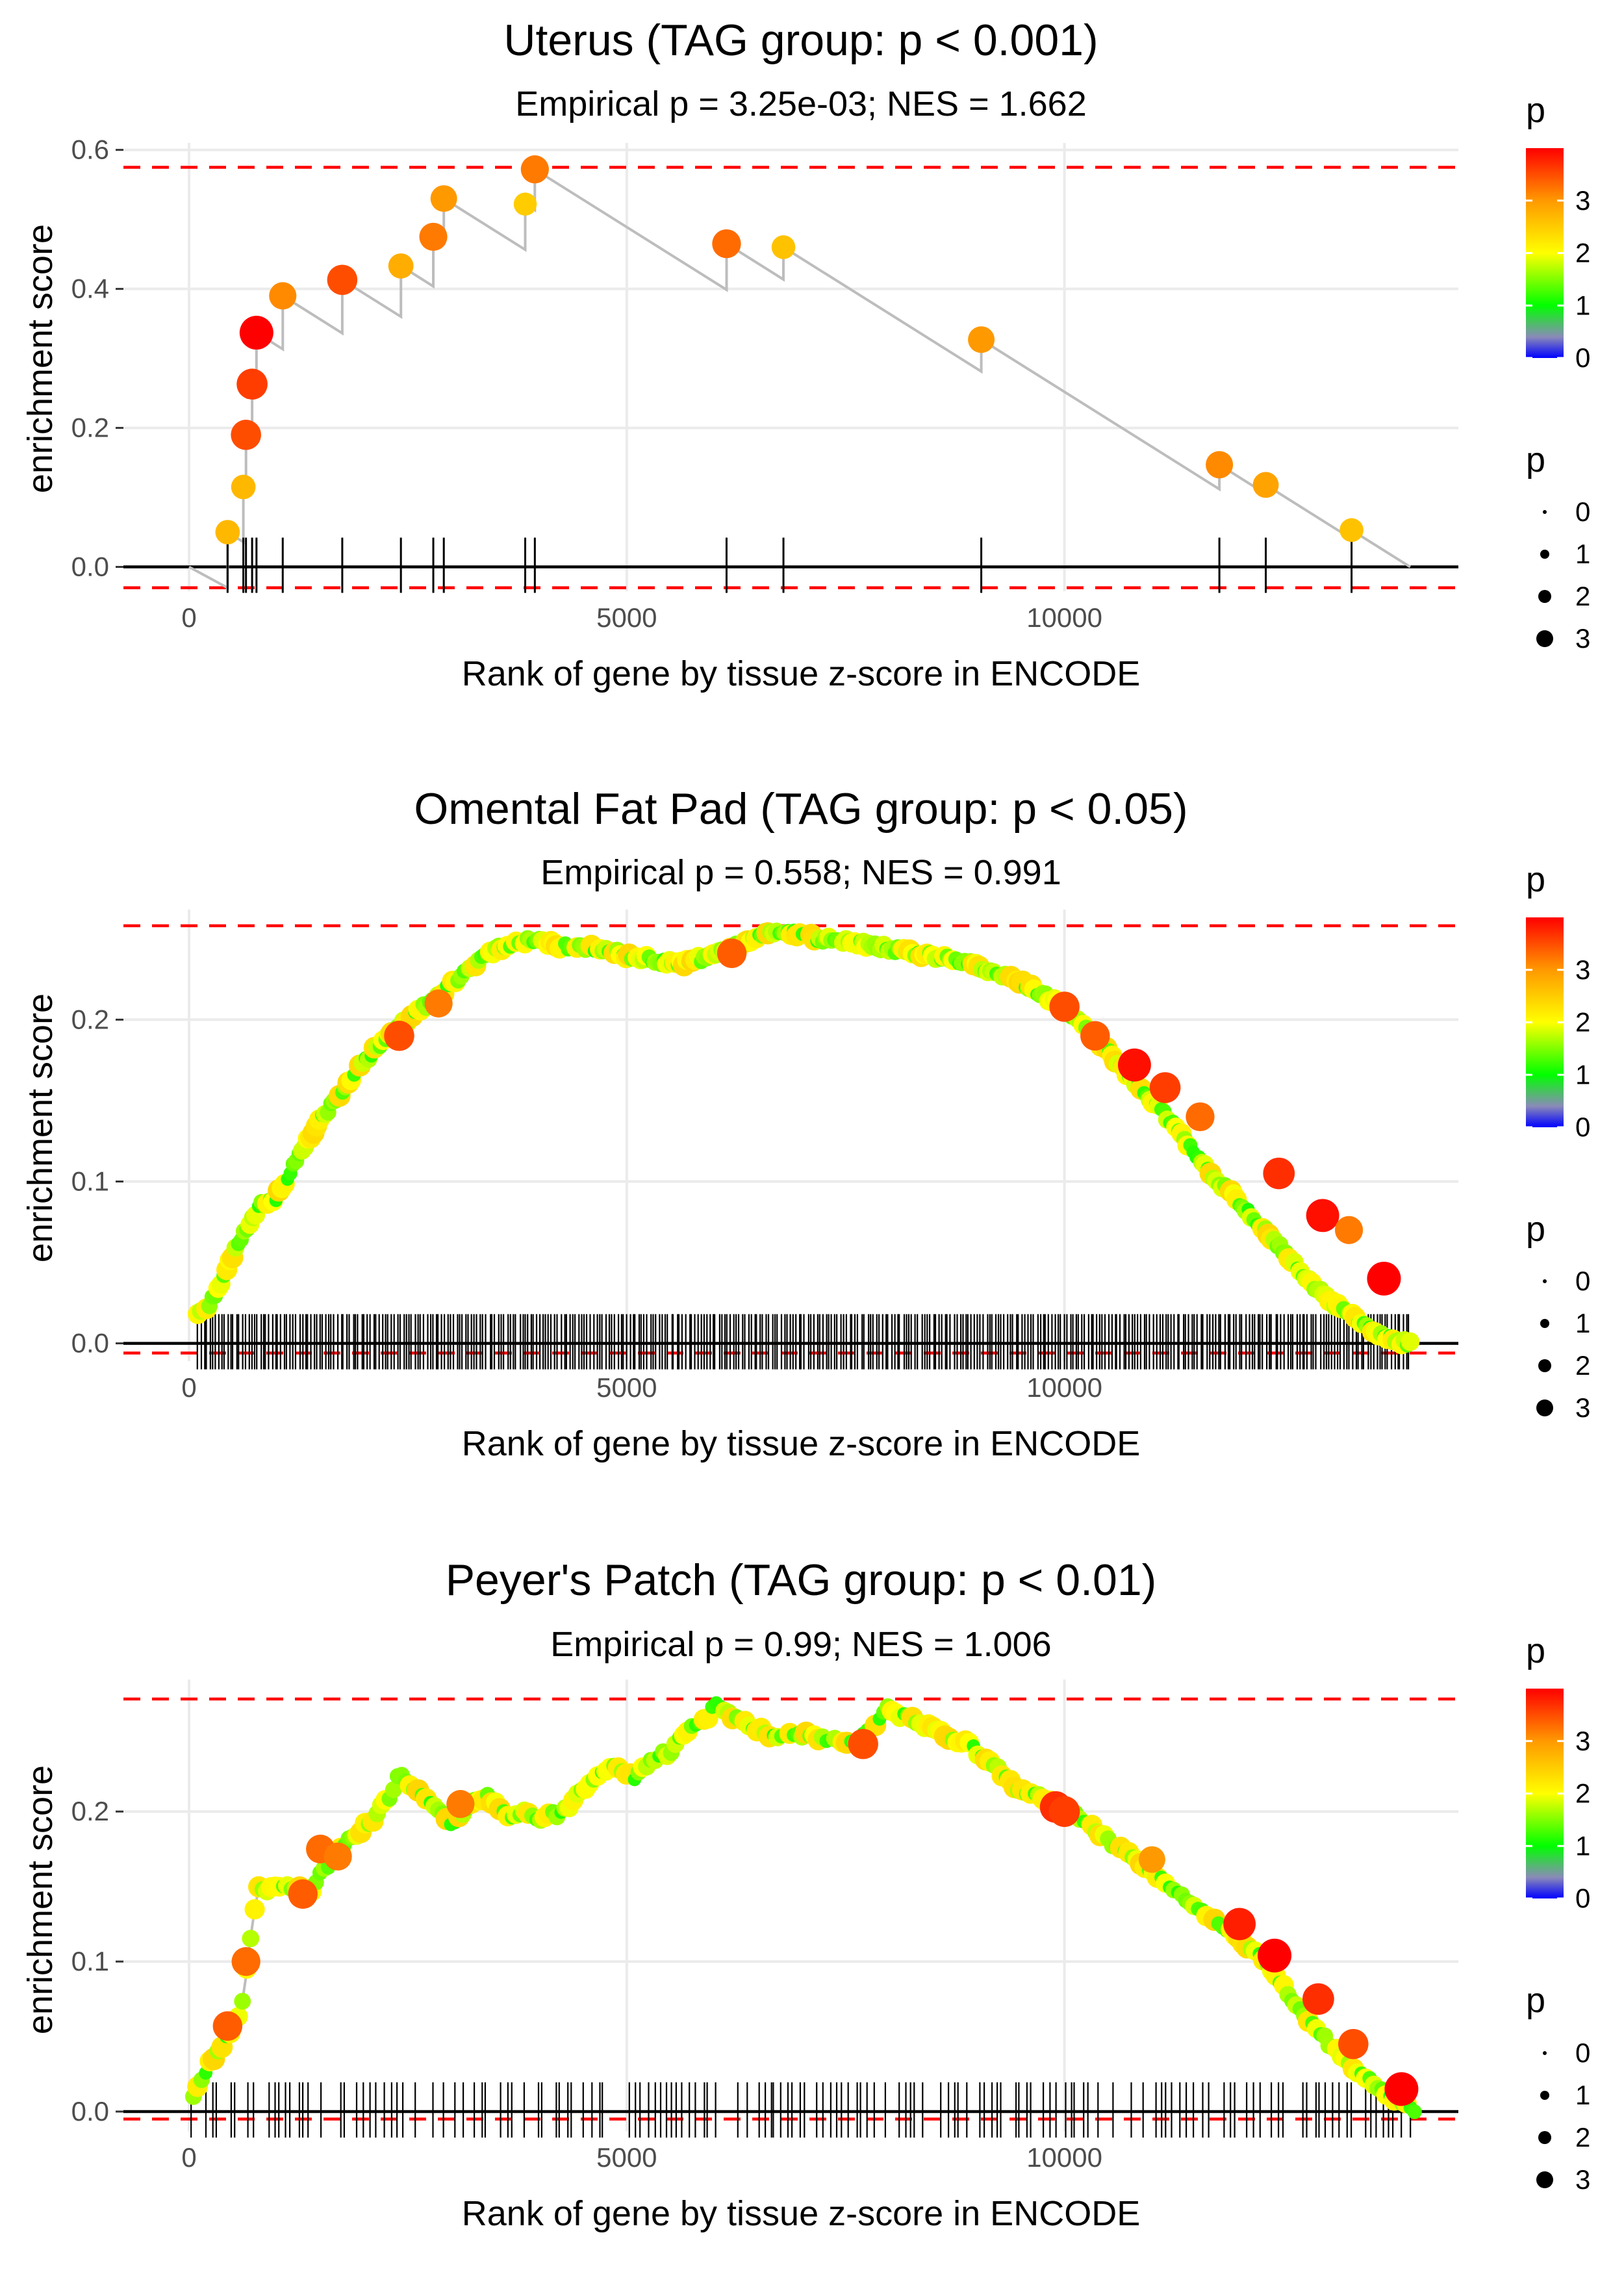 This screenshot has height=2274, width=1624. What do you see at coordinates (800, 1644) in the screenshot?
I see `chart-subtitle: Empirical p = 0.99; NES = 1.006` at bounding box center [800, 1644].